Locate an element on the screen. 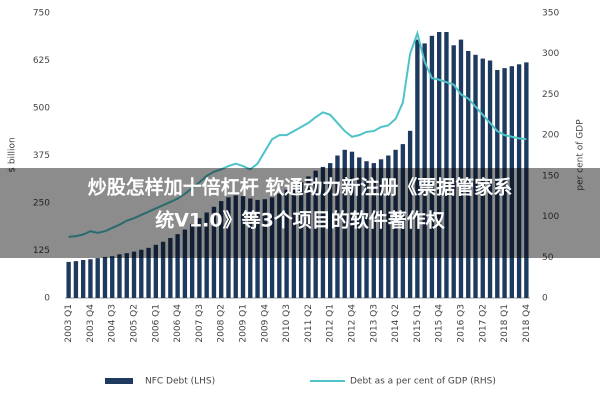 The height and width of the screenshot is (400, 600). x-tick-label: 2015 Q4 is located at coordinates (440, 323).